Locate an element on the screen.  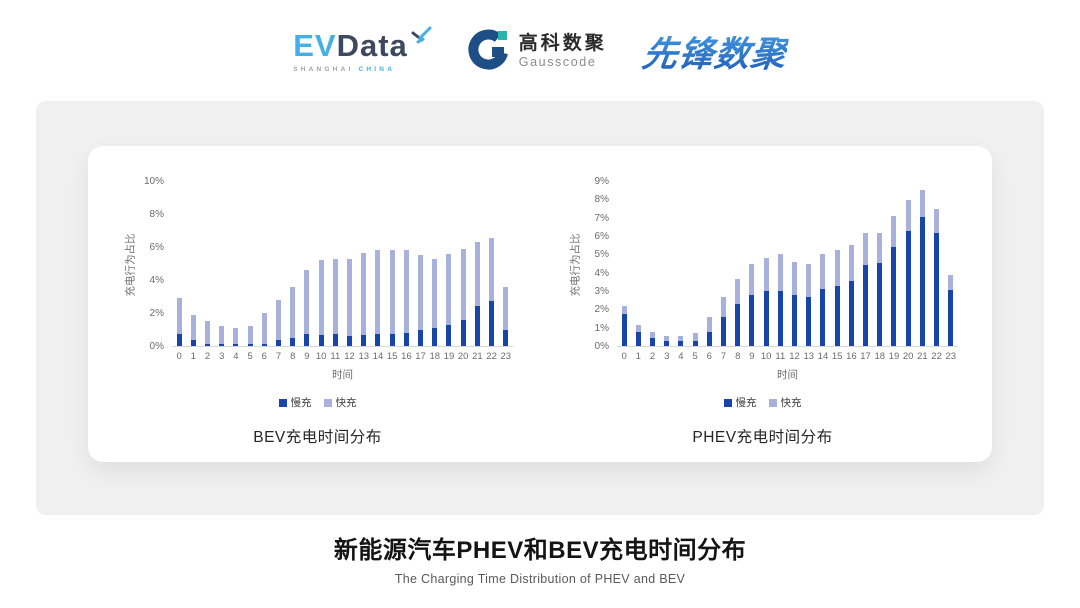
x-tick-label: 4 is located at coordinates (236, 356).